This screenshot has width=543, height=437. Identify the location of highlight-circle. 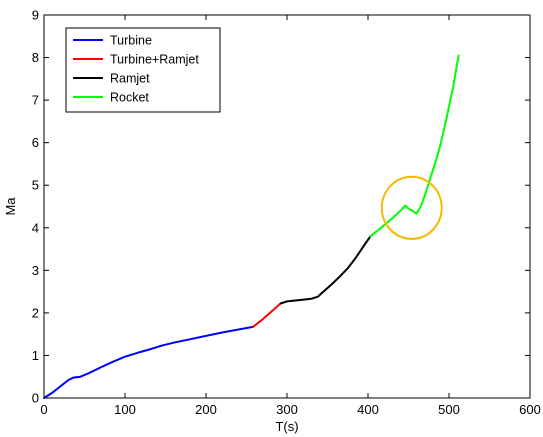
(411, 207).